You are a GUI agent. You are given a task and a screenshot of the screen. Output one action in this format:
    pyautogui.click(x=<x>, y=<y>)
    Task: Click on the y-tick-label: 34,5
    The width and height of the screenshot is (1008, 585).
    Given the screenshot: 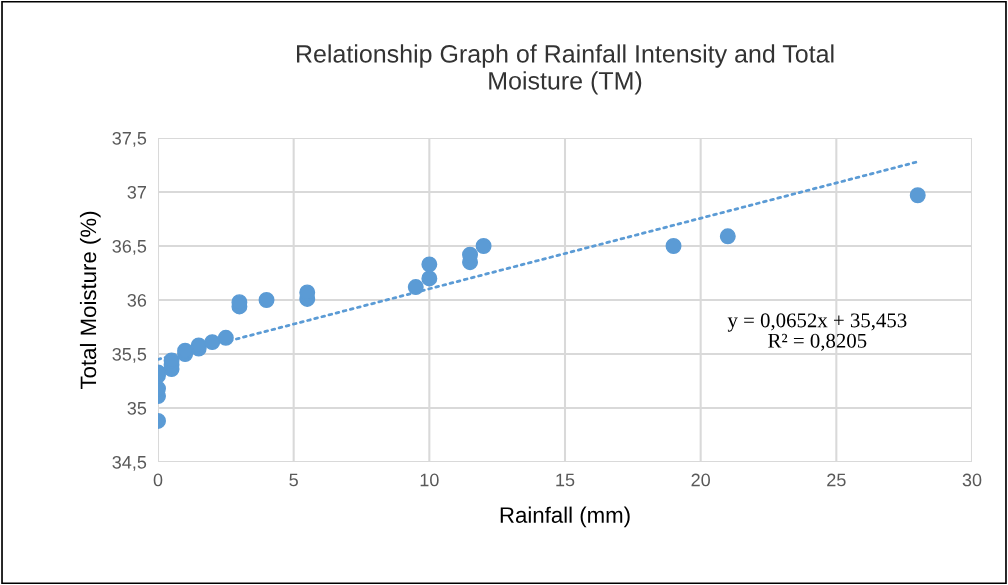 What is the action you would take?
    pyautogui.click(x=129, y=463)
    